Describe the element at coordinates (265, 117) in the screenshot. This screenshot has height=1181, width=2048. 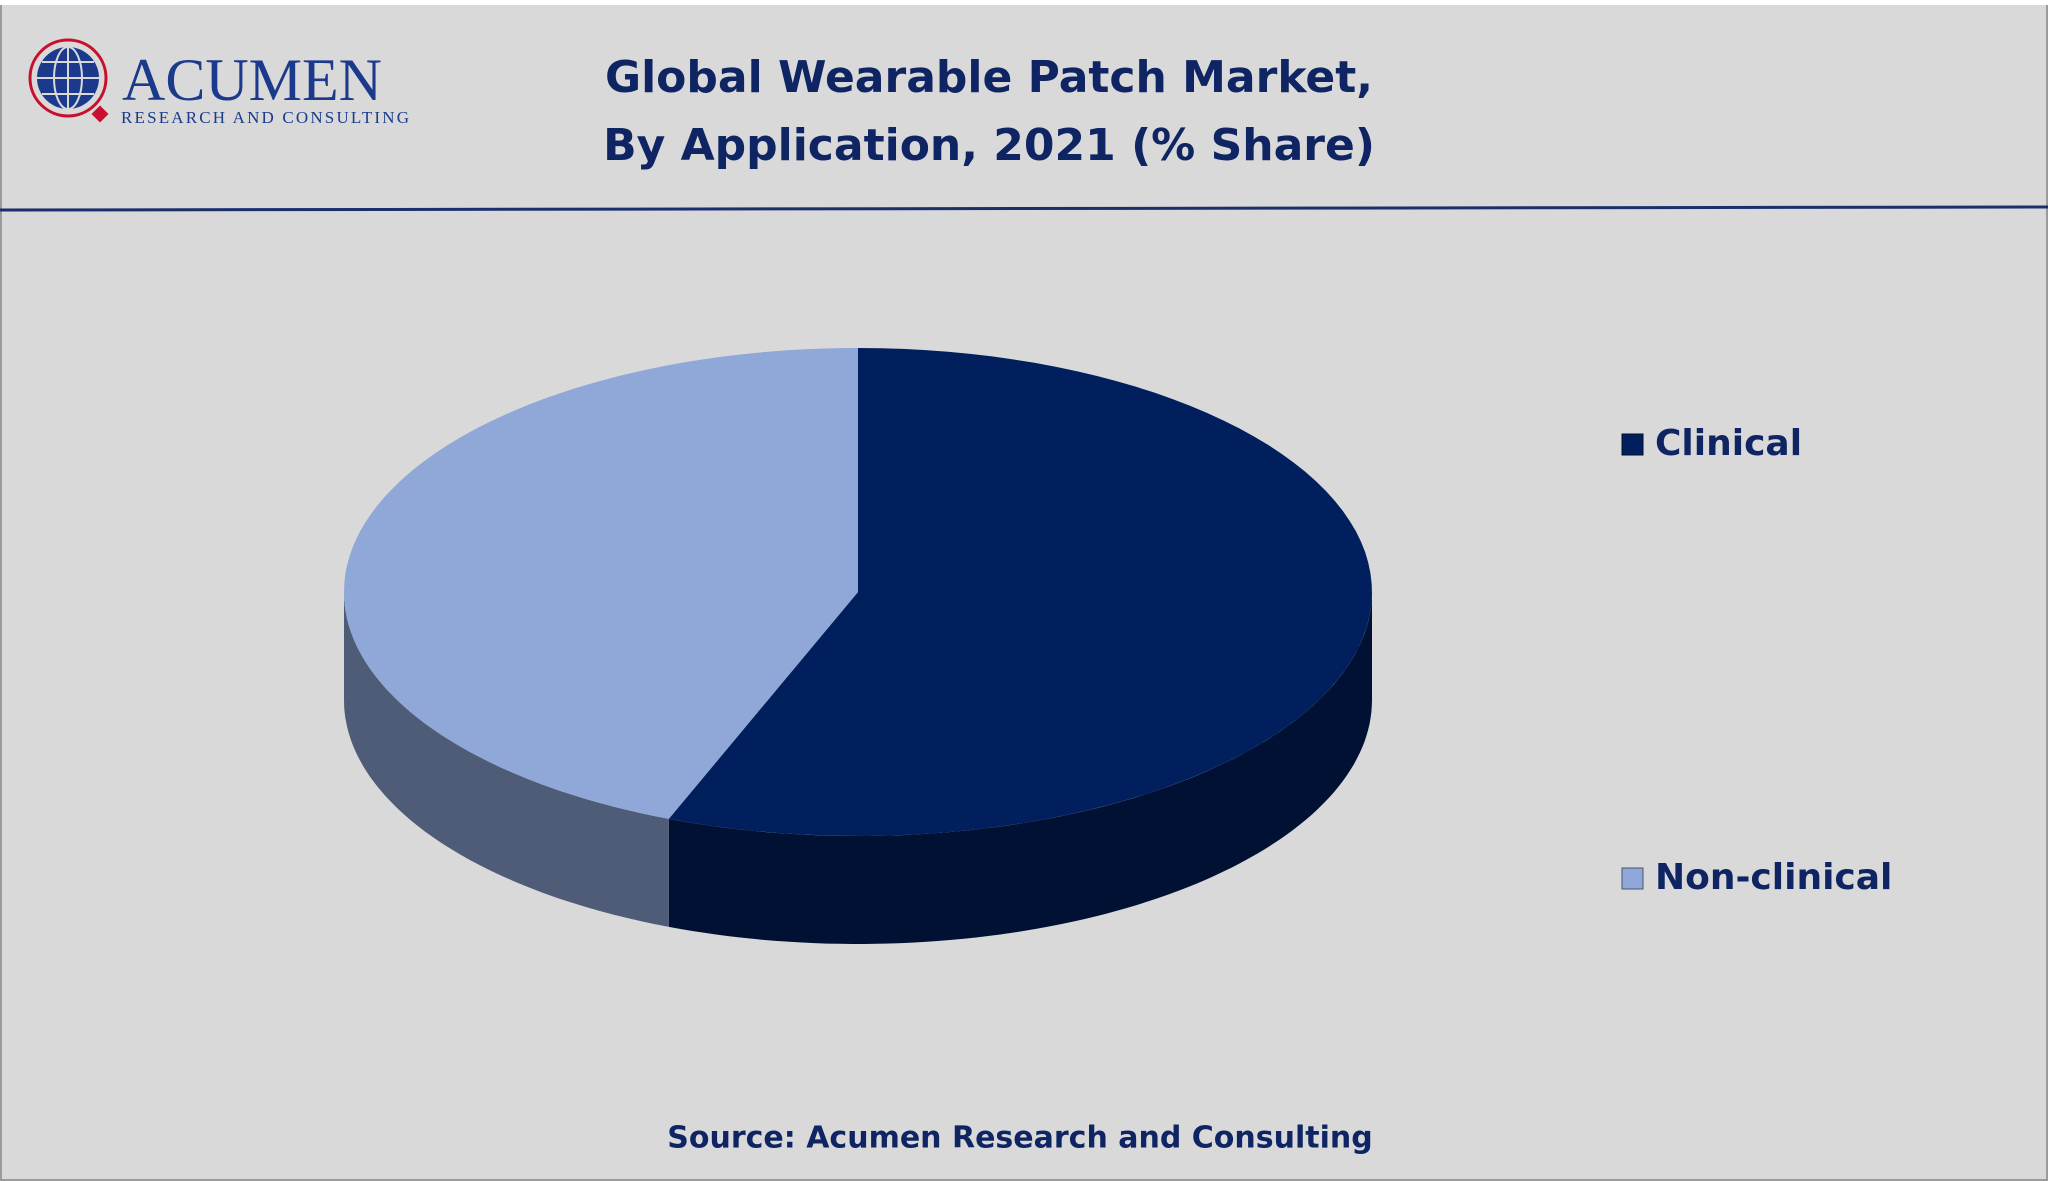
I see `logo-tagline: RESEARCH AND CONSULTING` at that location.